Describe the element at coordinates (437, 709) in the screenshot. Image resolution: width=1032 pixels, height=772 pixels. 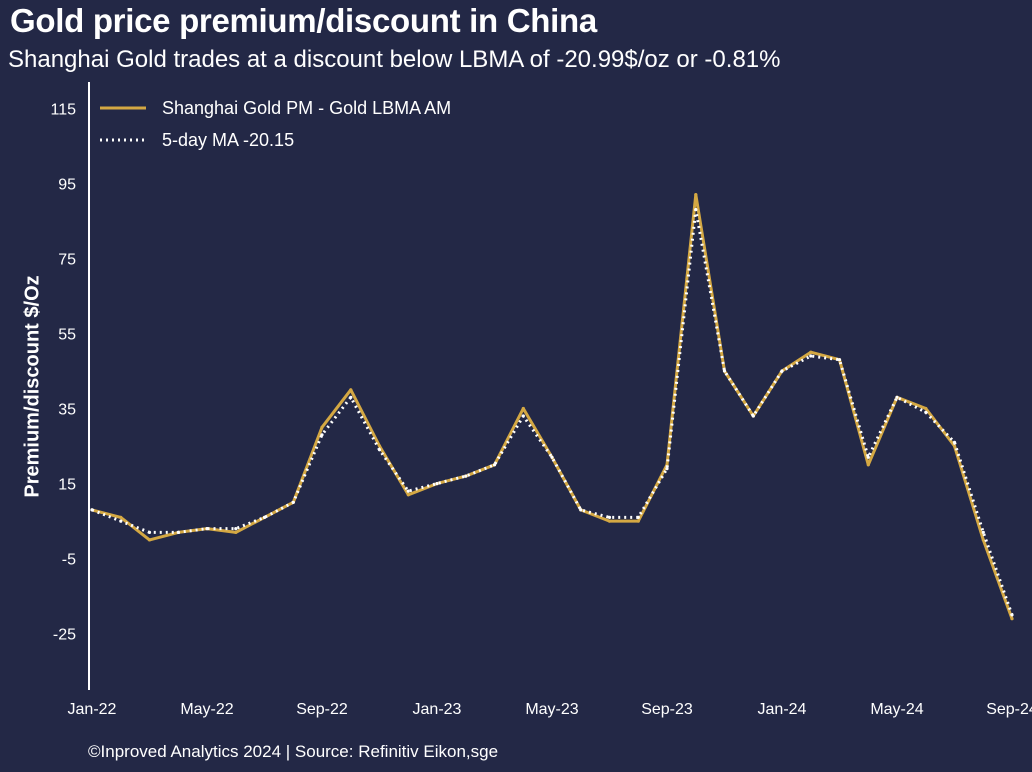
I see `x-tick-label: Jan-23` at that location.